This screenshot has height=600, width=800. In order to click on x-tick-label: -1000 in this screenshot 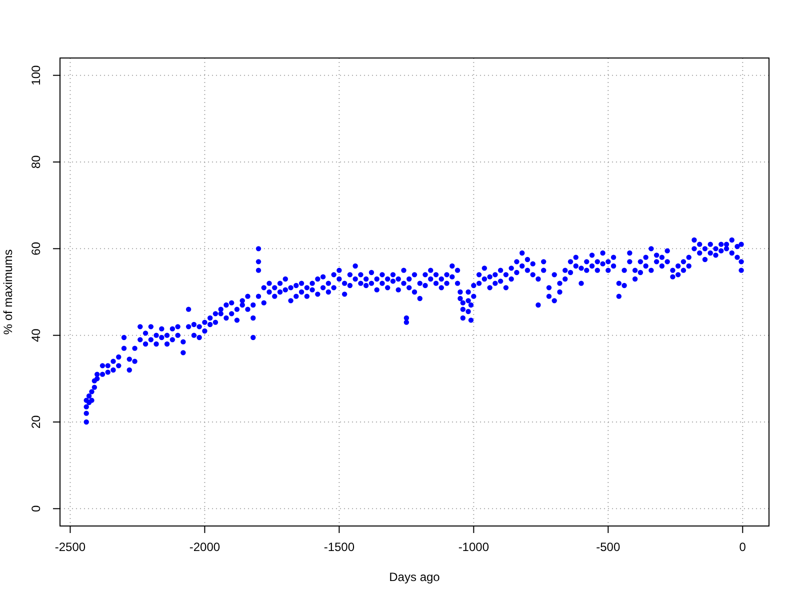, I will do `click(474, 547)`.